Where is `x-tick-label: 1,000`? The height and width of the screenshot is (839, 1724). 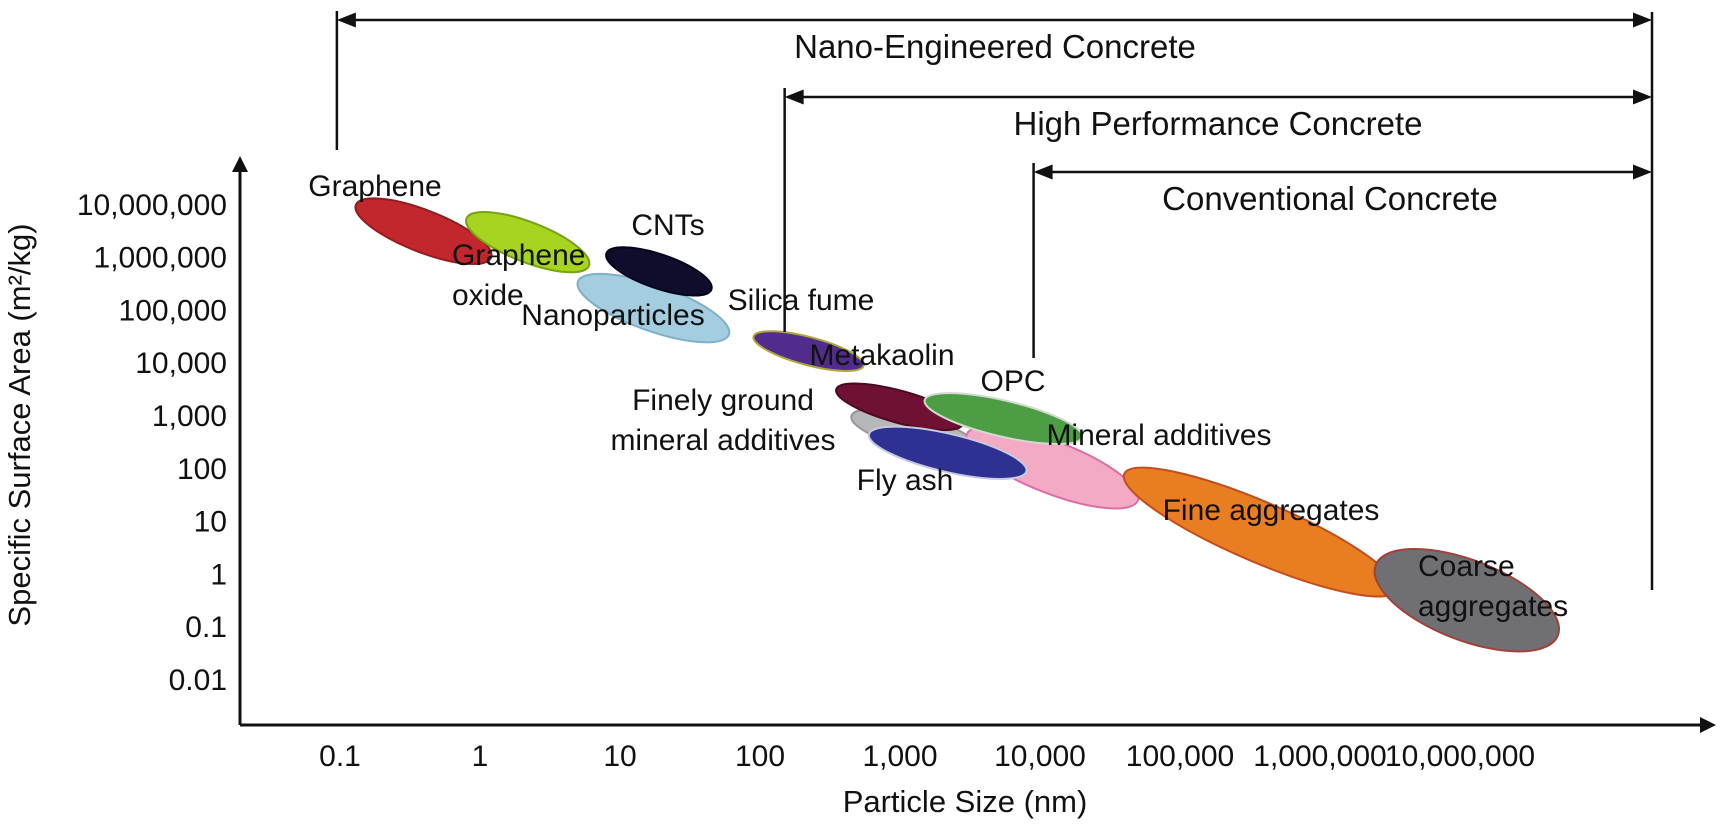 x-tick-label: 1,000 is located at coordinates (899, 756).